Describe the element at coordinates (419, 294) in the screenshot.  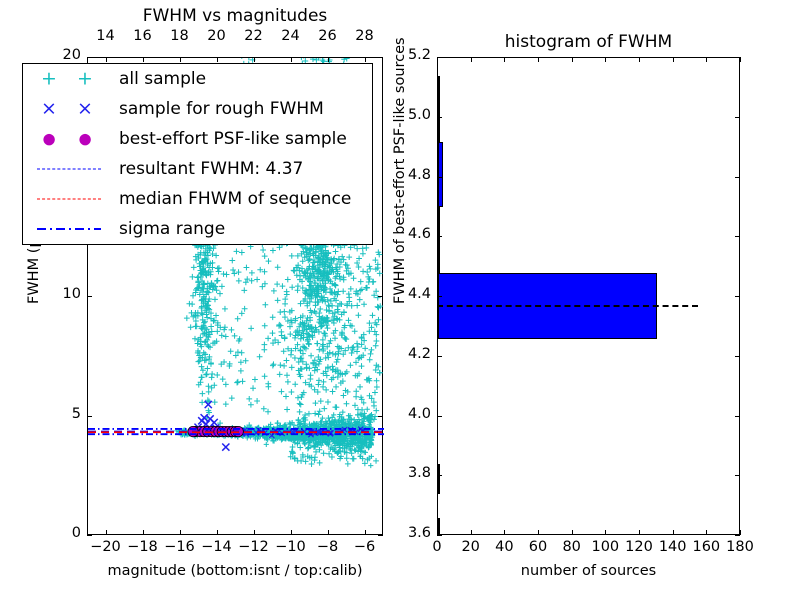
I see `tick-label: 4.4` at that location.